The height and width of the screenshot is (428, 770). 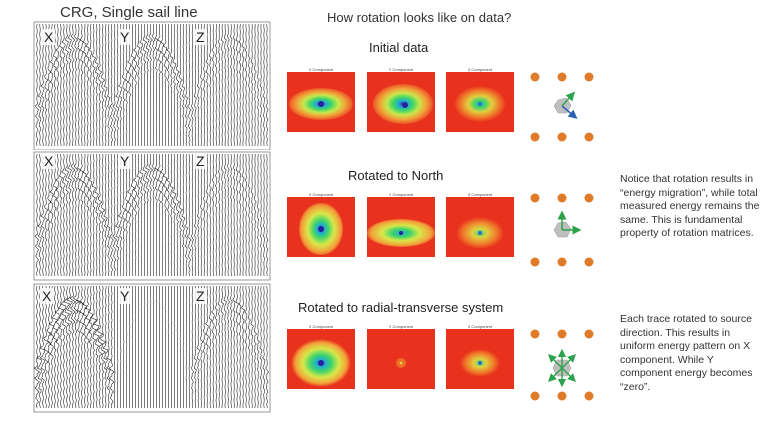 What do you see at coordinates (401, 227) in the screenshot?
I see `heatmap-north-y` at bounding box center [401, 227].